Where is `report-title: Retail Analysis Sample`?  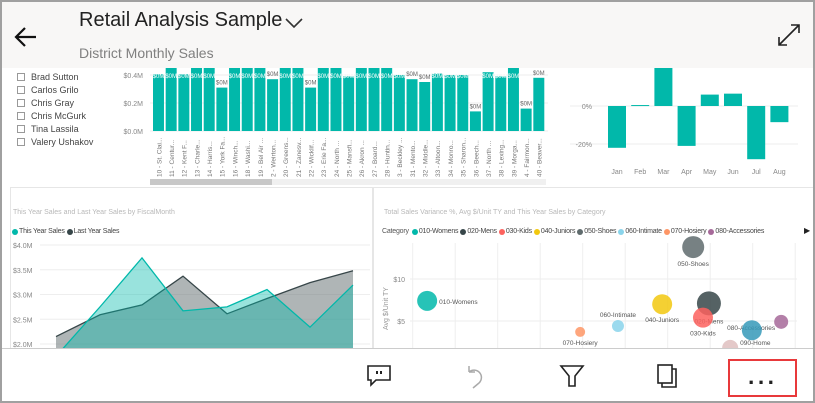
report-title: Retail Analysis Sample is located at coordinates (181, 20).